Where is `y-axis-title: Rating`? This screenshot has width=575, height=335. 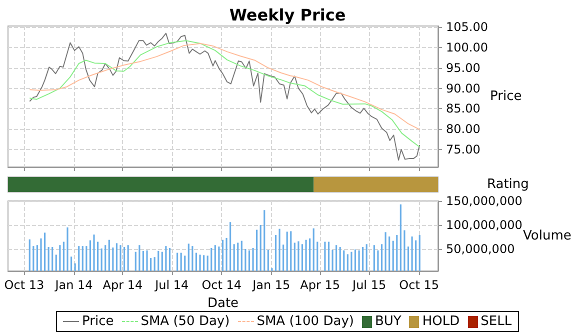
y-axis-title: Rating is located at coordinates (508, 184).